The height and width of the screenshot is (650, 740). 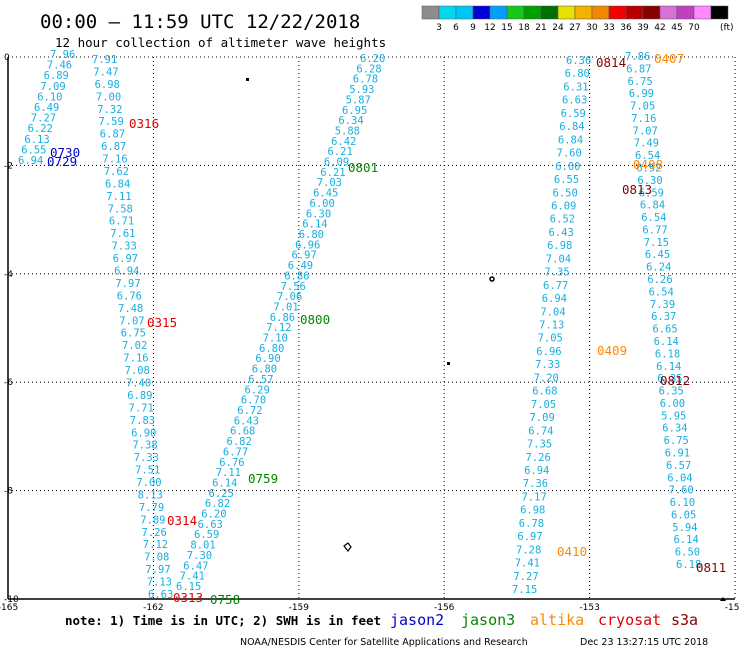 I want to click on wave-height-value: 6.78, so click(x=365, y=80).